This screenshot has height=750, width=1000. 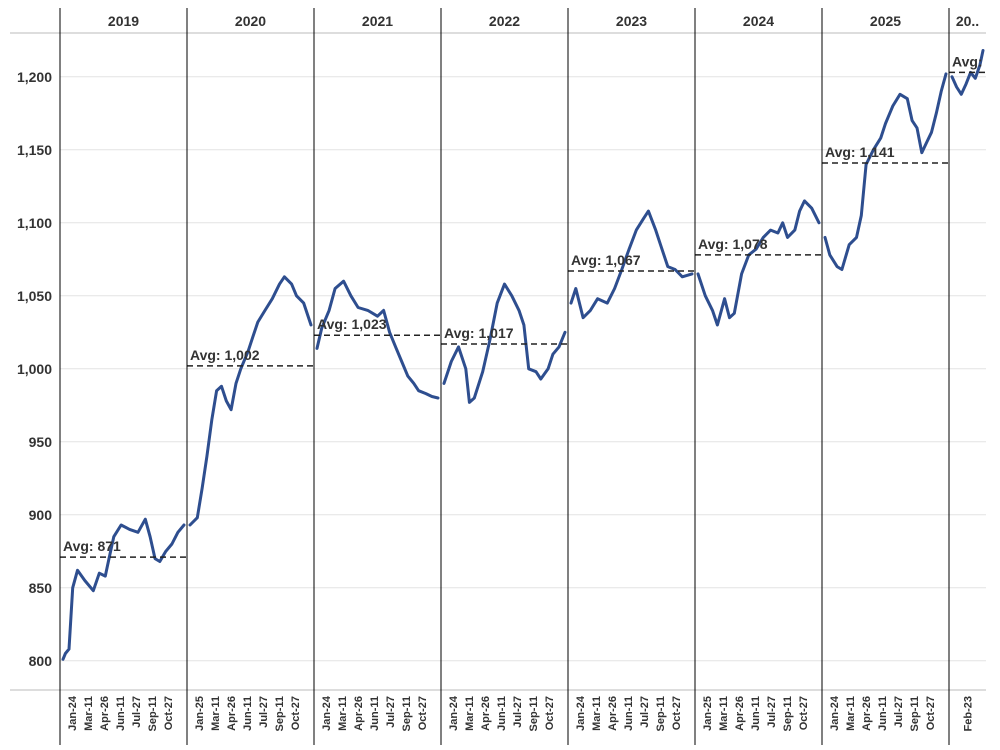 What do you see at coordinates (352, 324) in the screenshot?
I see `average-label: Avg: 1,023` at bounding box center [352, 324].